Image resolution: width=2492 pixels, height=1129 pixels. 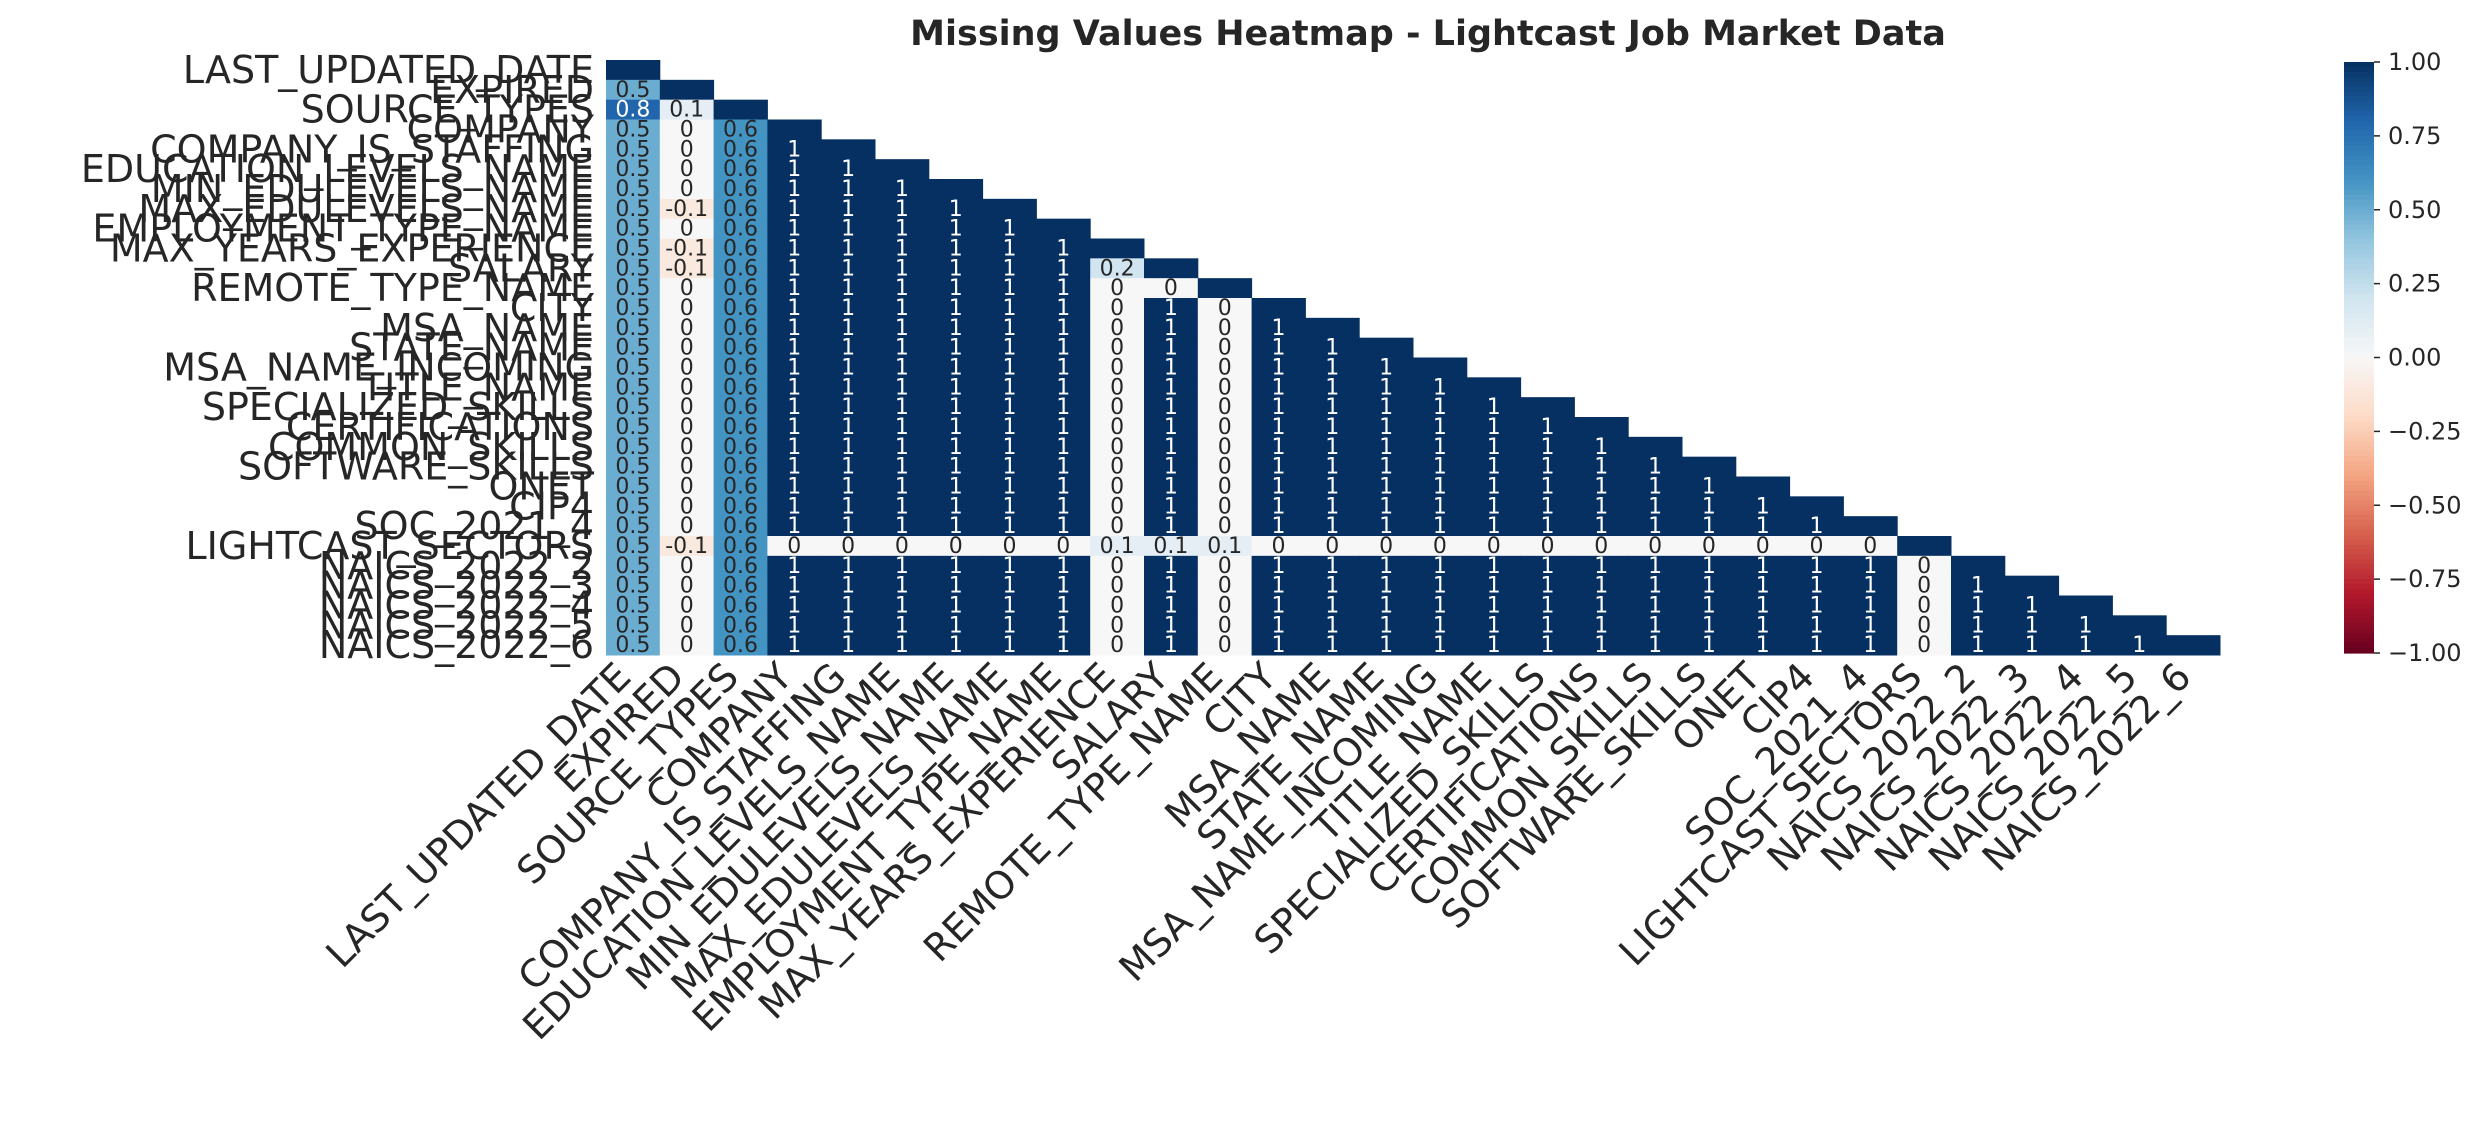 What do you see at coordinates (389, 546) in the screenshot?
I see `row-label: LIGHTCAST_SECTORS` at bounding box center [389, 546].